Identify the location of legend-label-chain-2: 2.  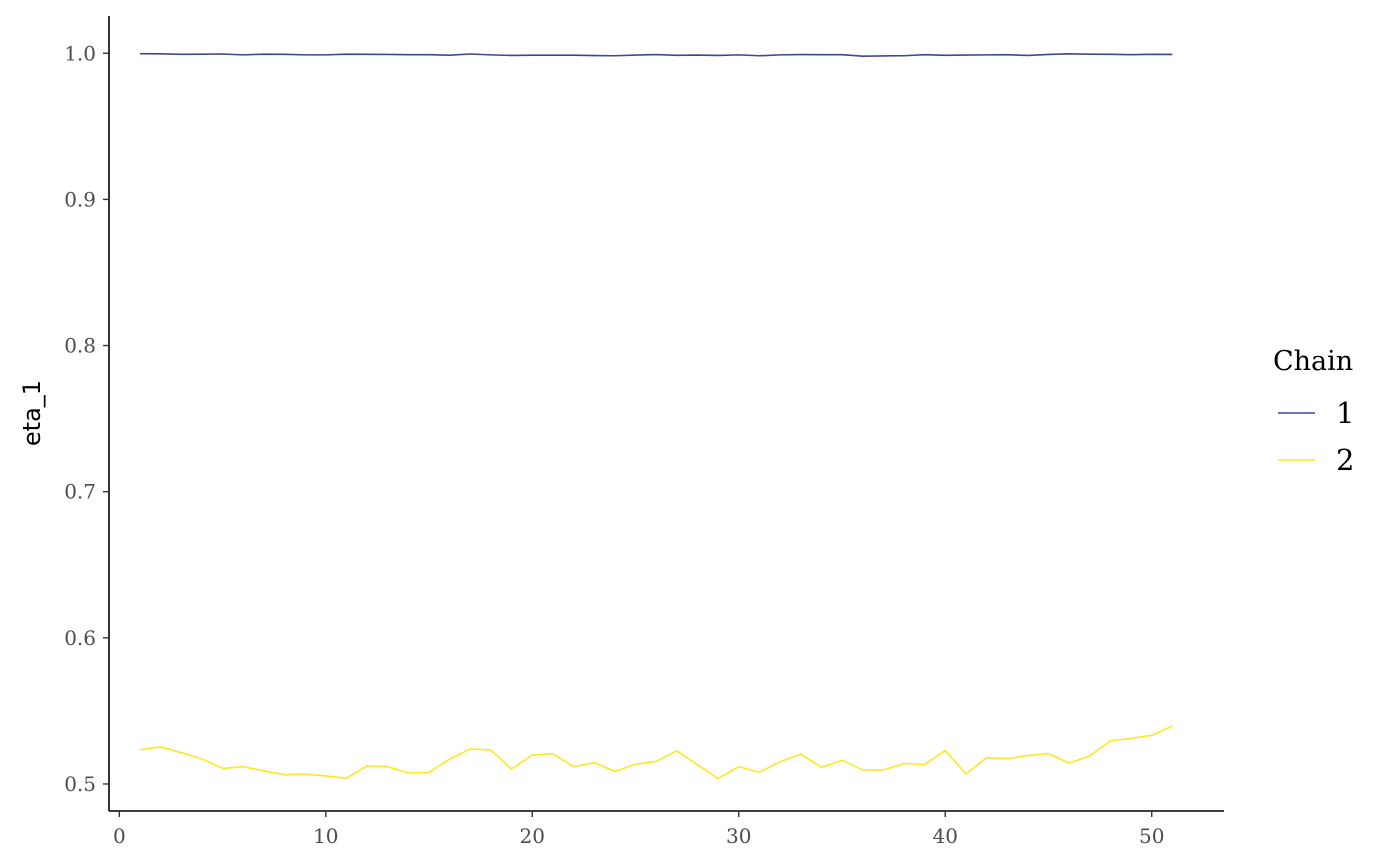
(1345, 460).